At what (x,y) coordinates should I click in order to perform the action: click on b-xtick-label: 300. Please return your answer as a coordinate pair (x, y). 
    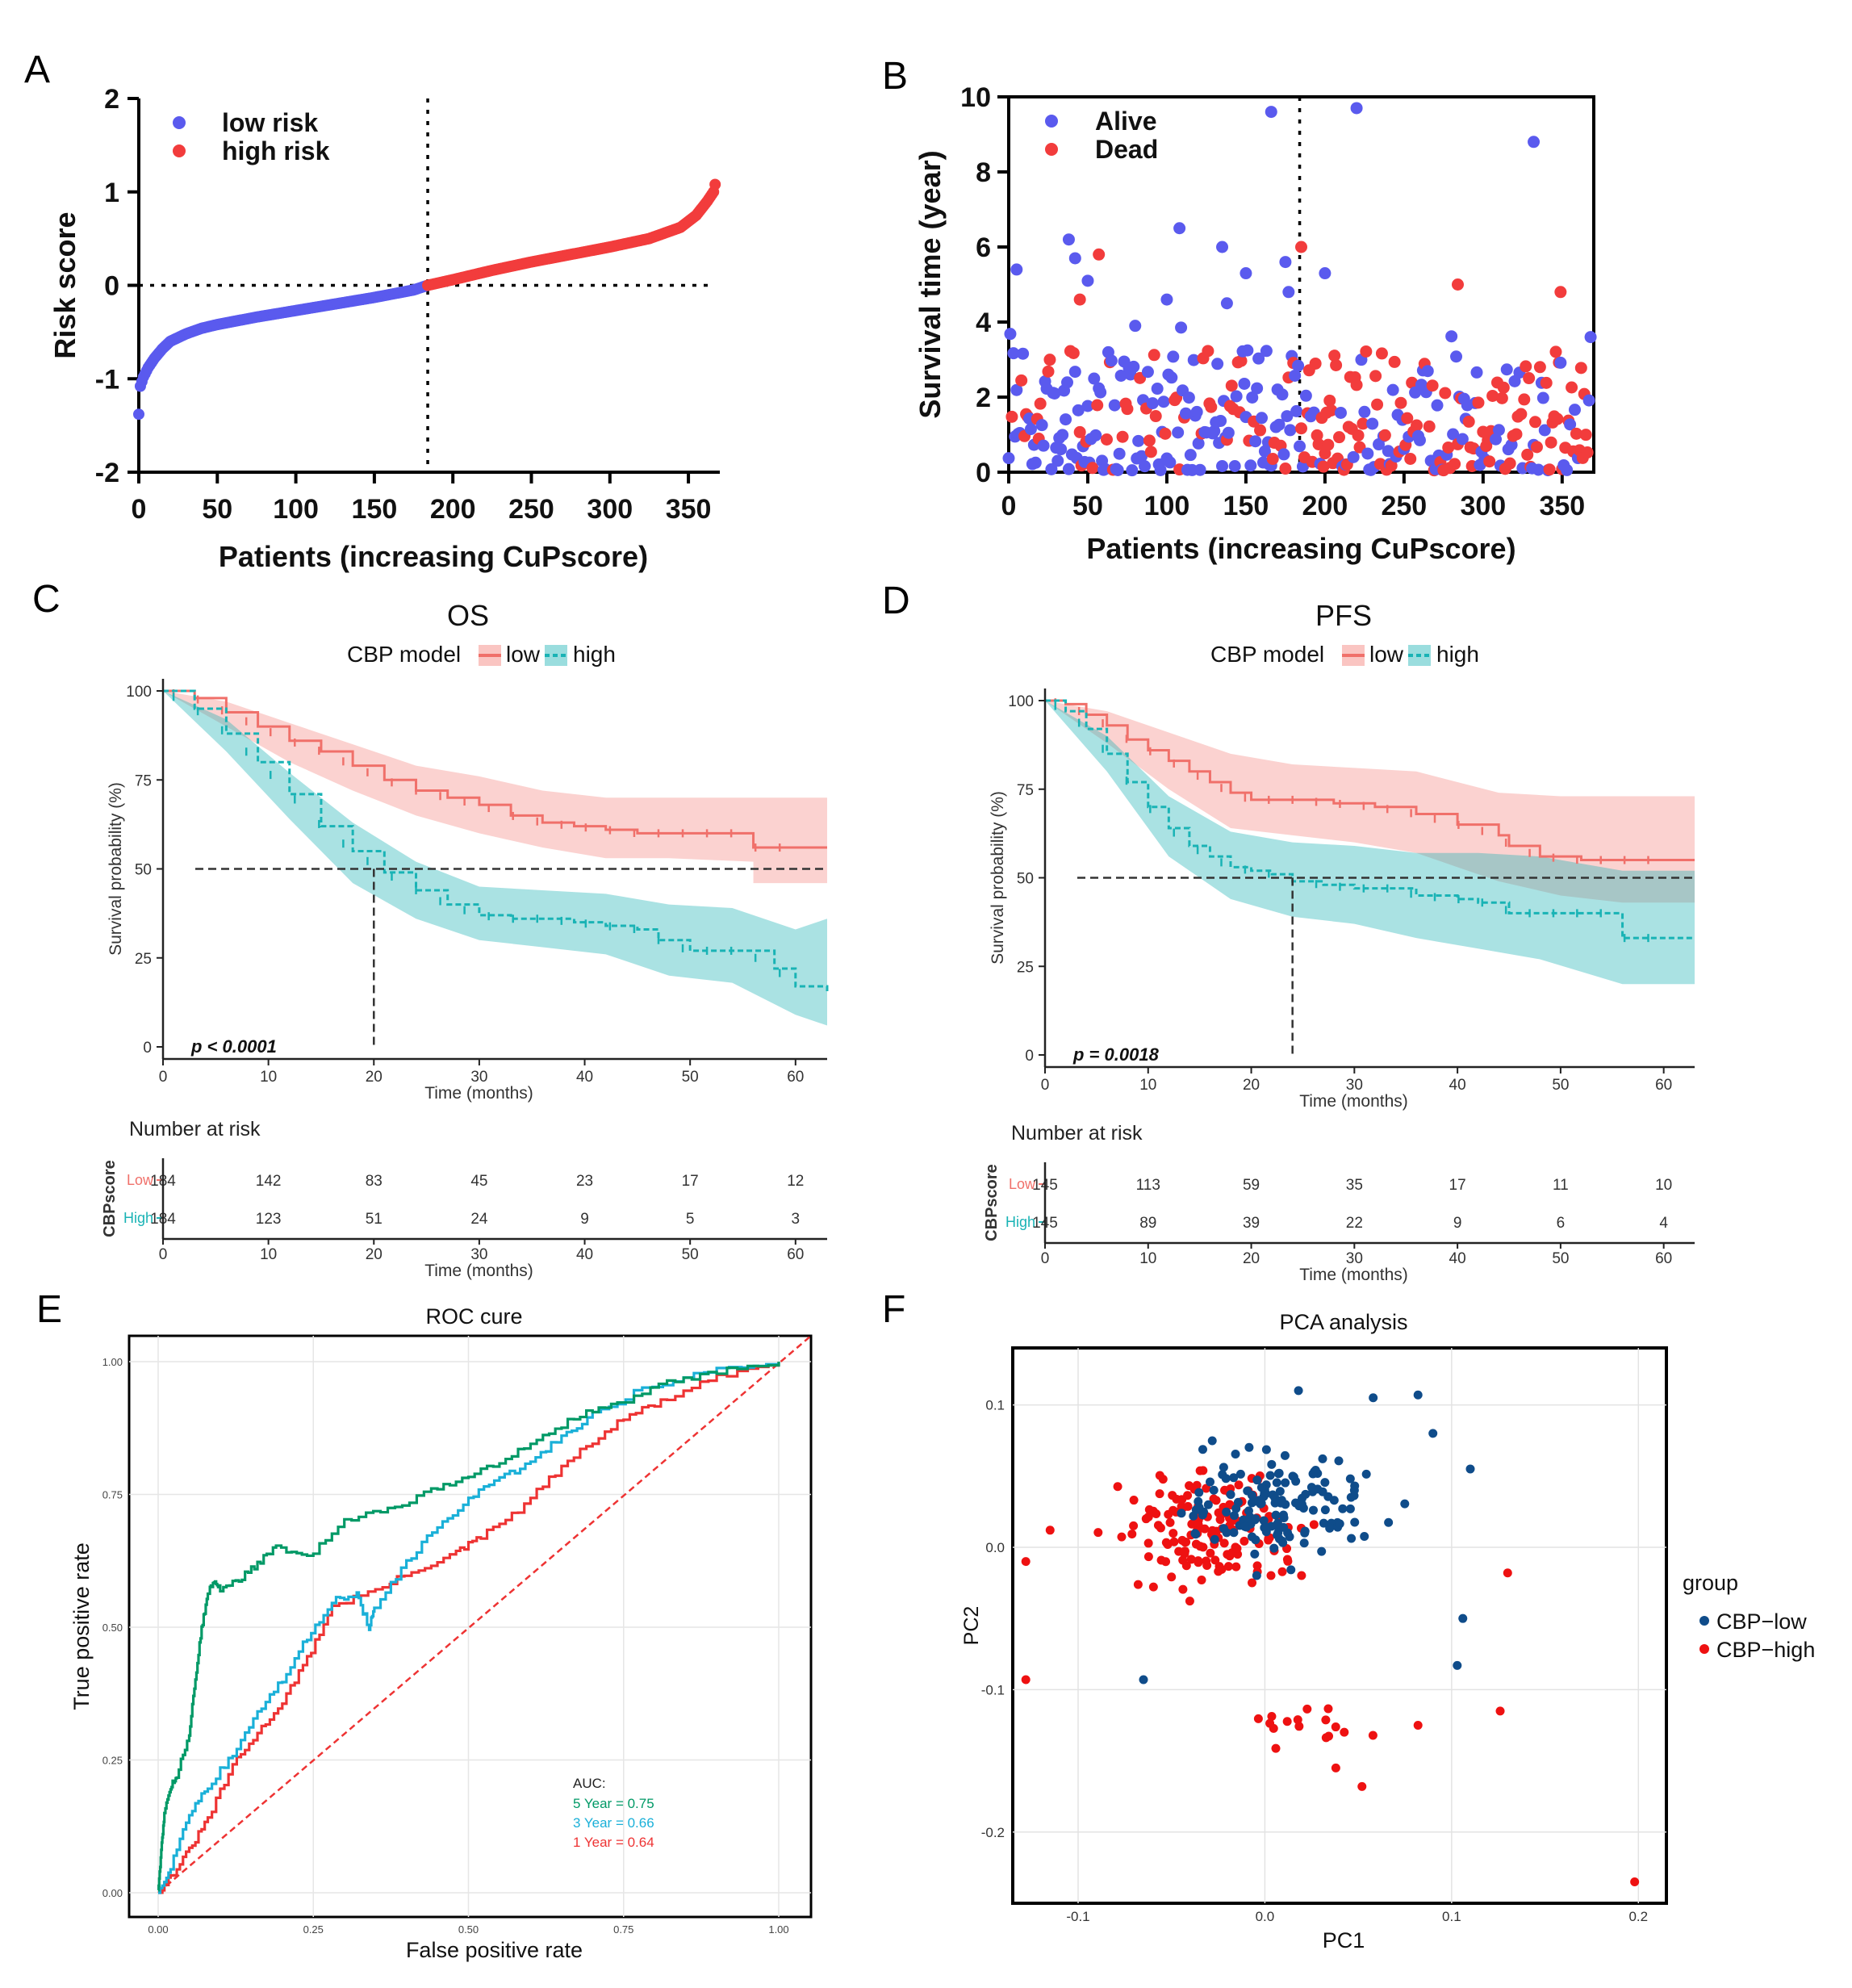
    Looking at the image, I should click on (1483, 506).